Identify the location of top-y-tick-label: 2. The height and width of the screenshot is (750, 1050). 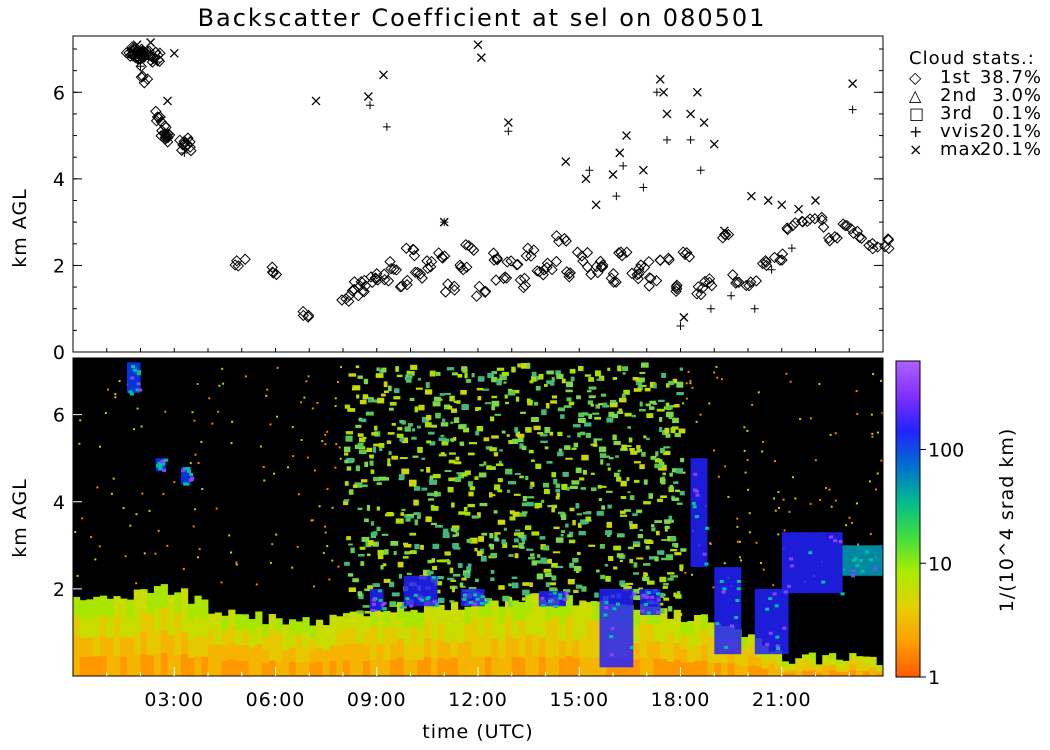
(59, 266).